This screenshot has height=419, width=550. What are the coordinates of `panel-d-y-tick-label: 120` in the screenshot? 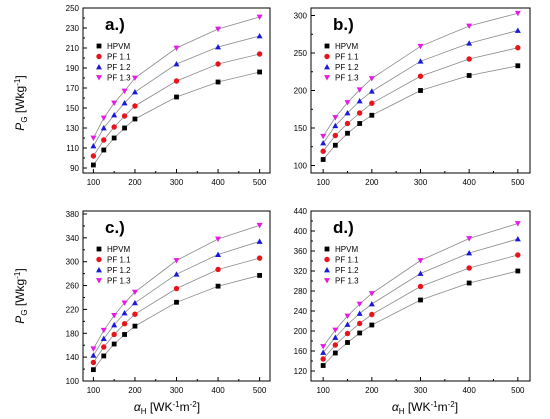 It's located at (301, 371).